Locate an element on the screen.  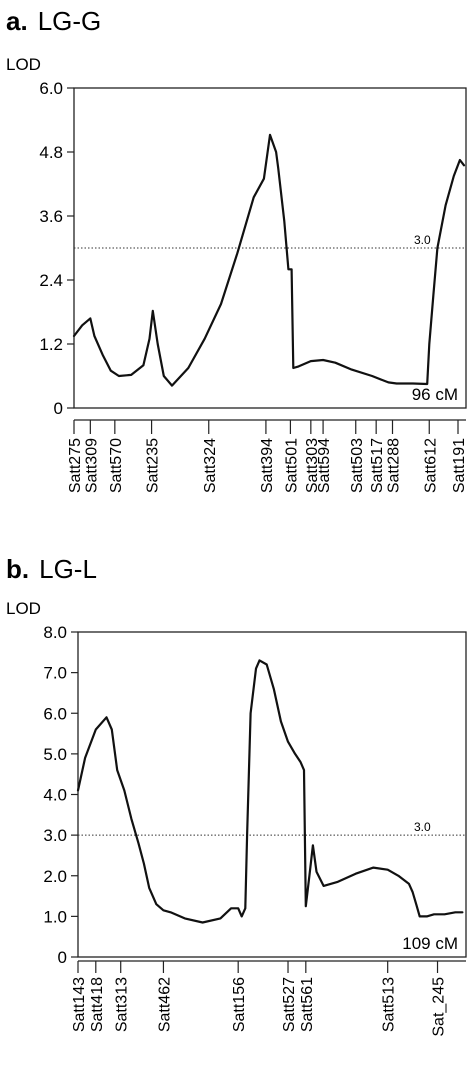
marker-label: Satt561 is located at coordinates (307, 1004).